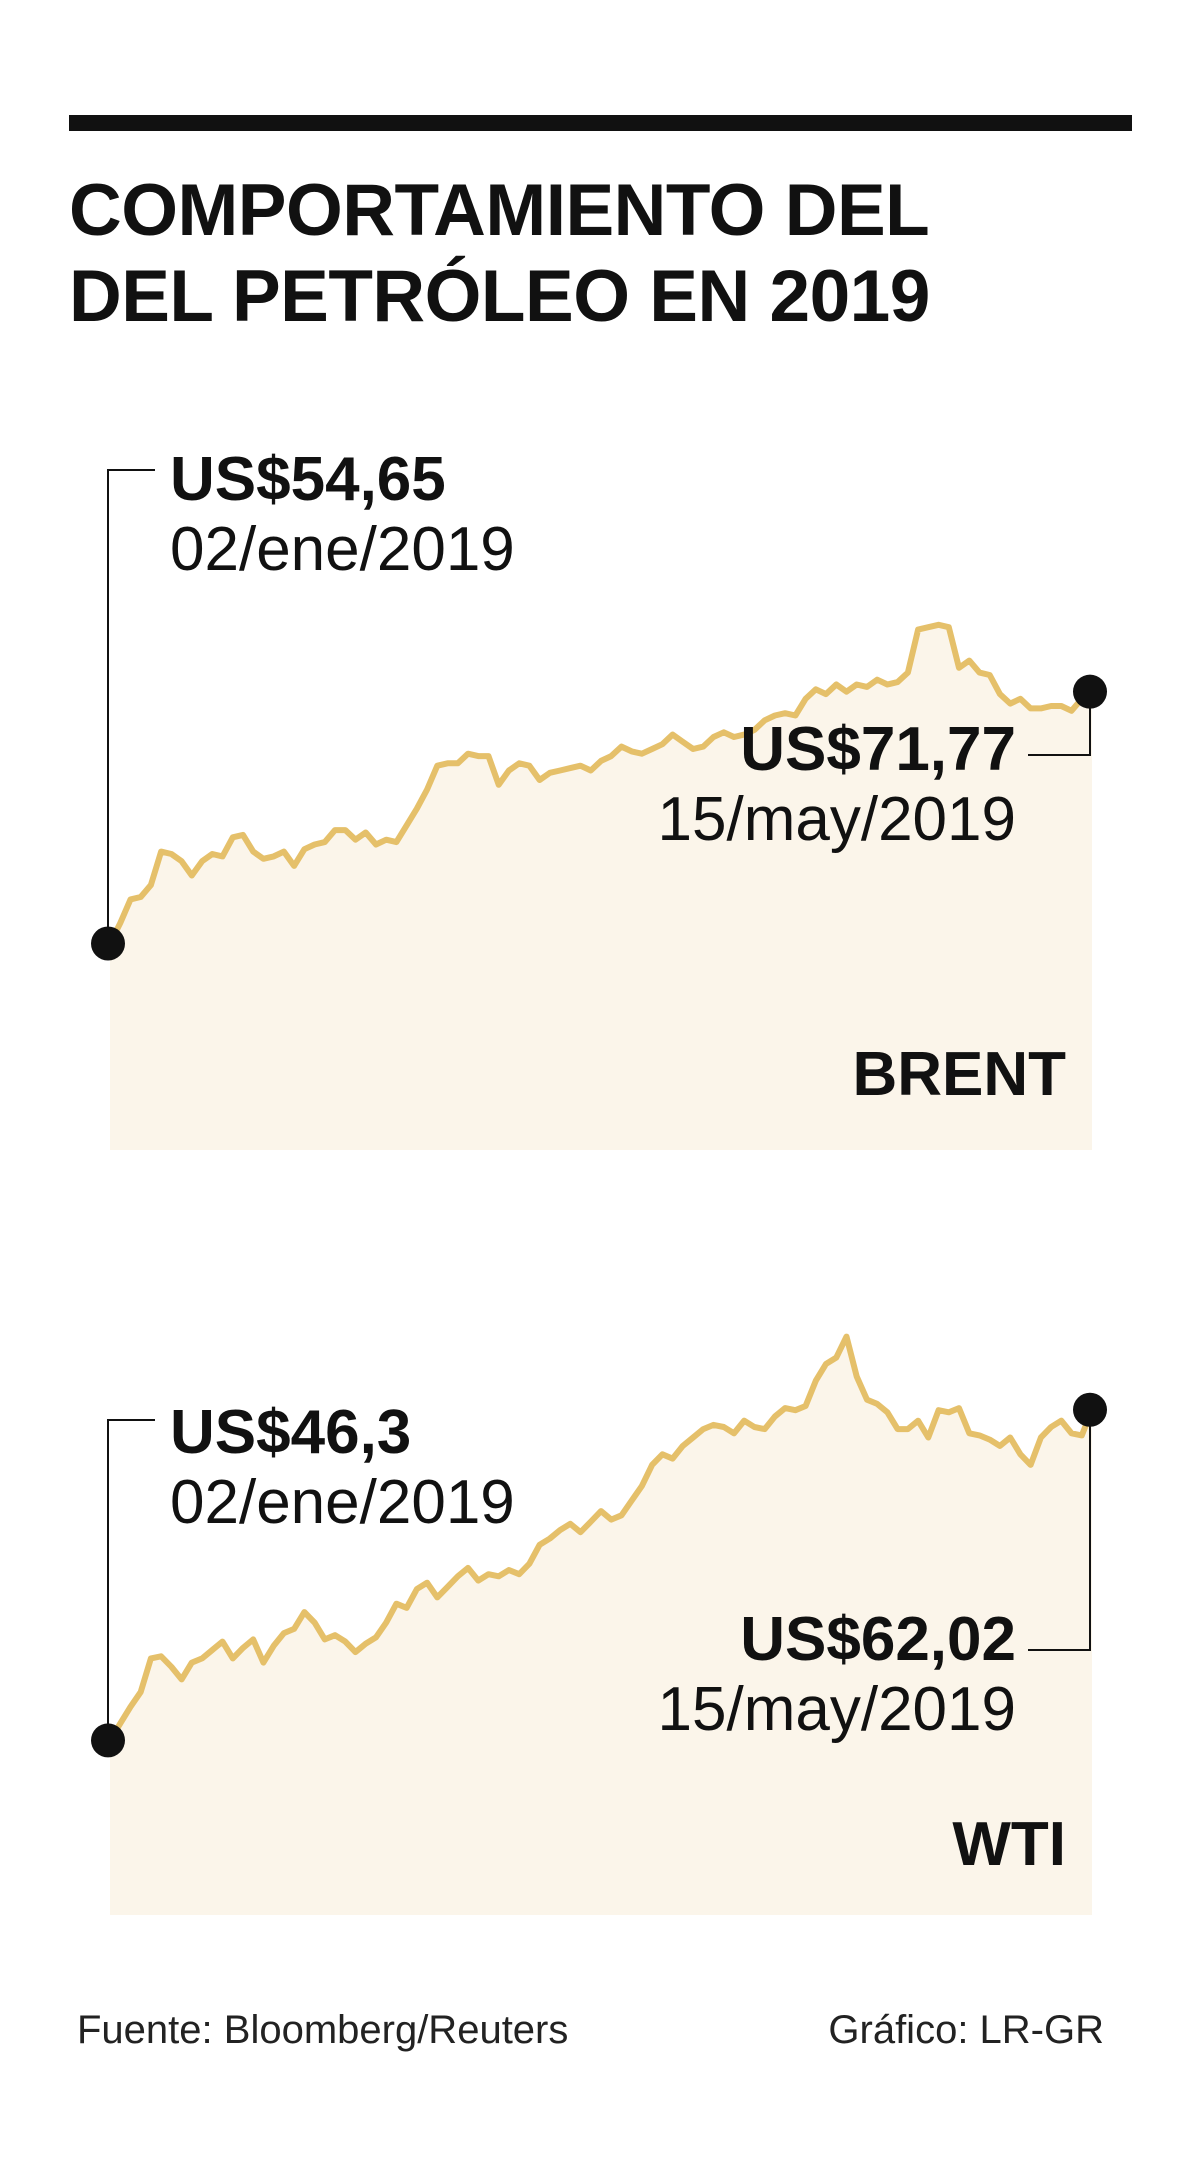 Image resolution: width=1200 pixels, height=2169 pixels. I want to click on wti-start-leader, so click(131, 1580).